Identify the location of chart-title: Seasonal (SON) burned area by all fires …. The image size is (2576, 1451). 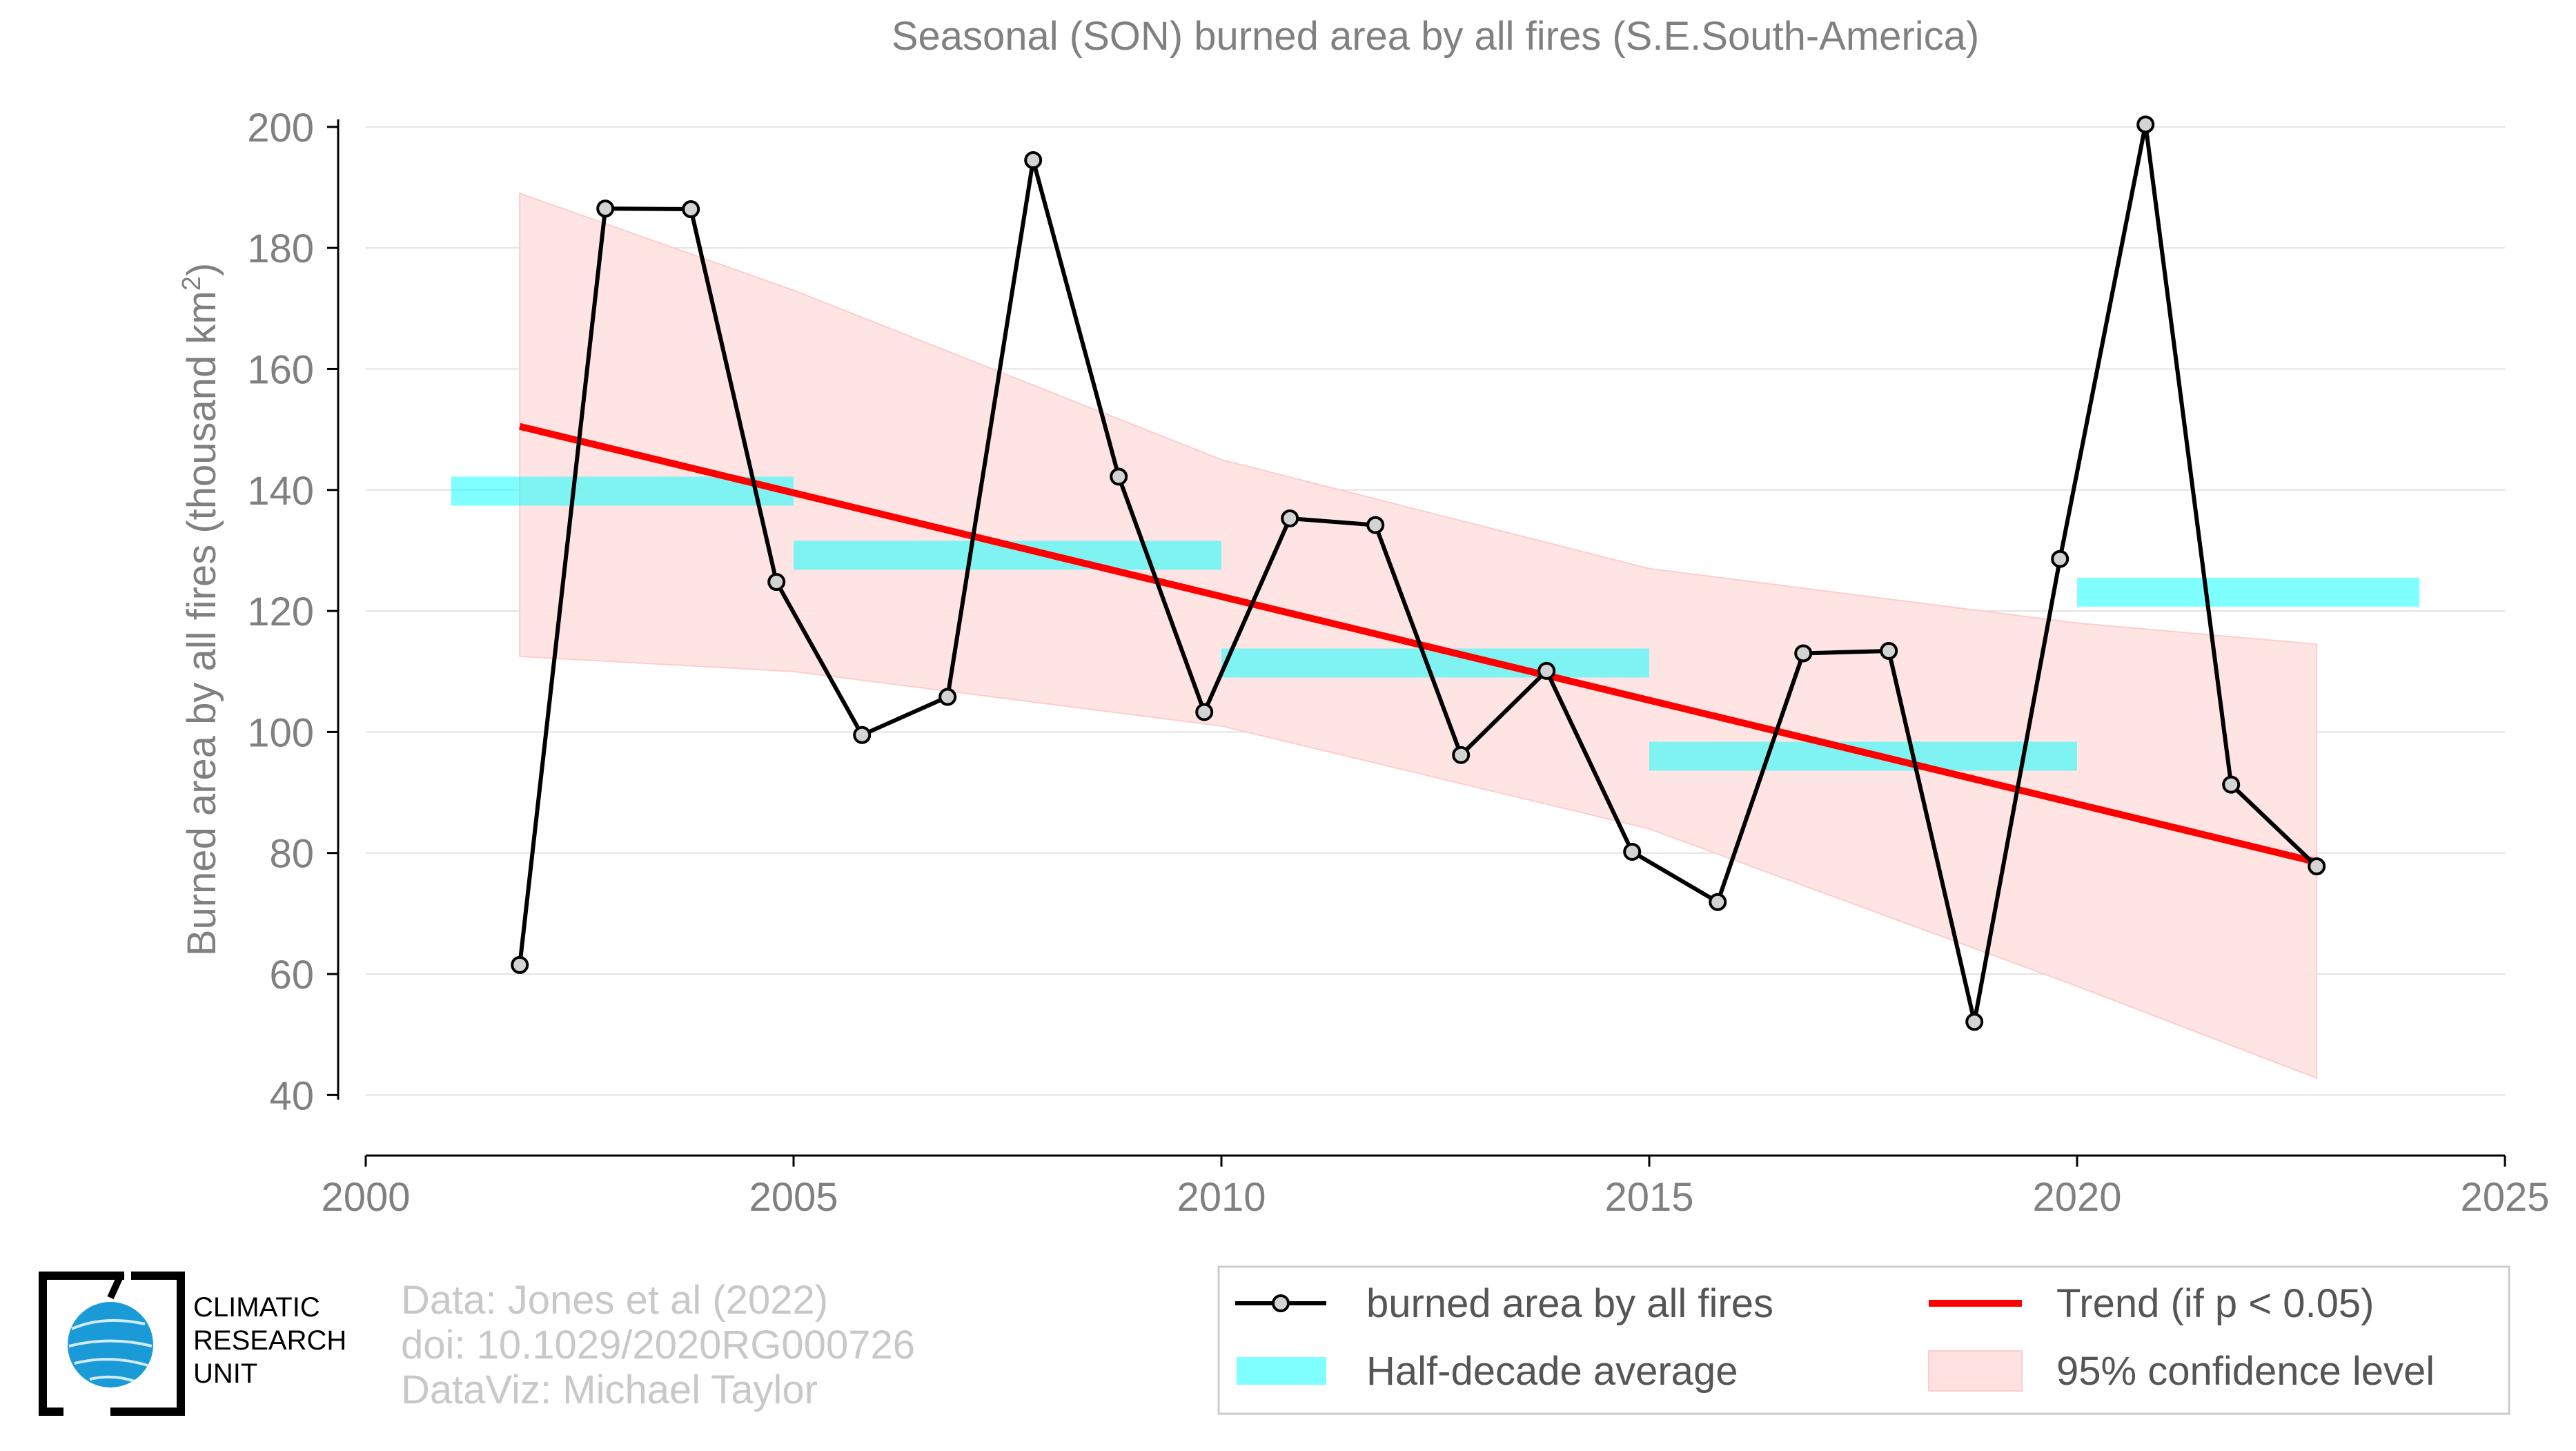
(1435, 36).